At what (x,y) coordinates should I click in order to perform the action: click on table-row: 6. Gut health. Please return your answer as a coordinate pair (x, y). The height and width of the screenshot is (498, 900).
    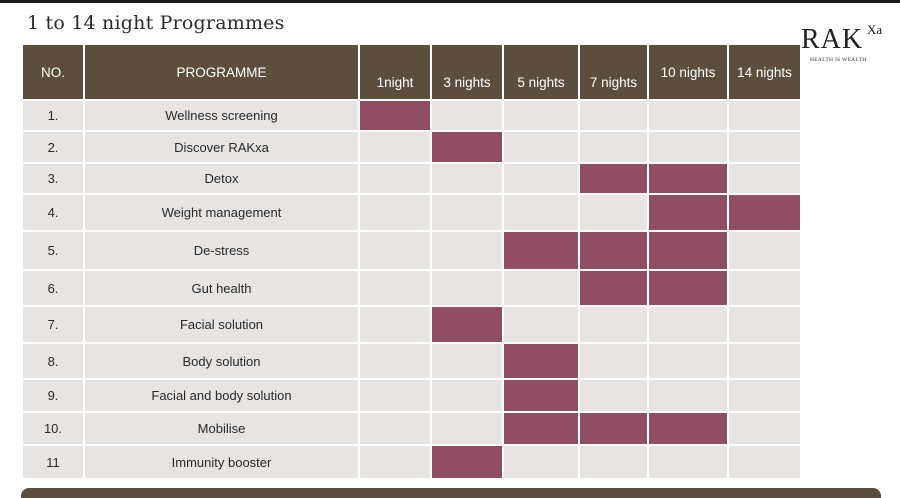
    Looking at the image, I should click on (411, 288).